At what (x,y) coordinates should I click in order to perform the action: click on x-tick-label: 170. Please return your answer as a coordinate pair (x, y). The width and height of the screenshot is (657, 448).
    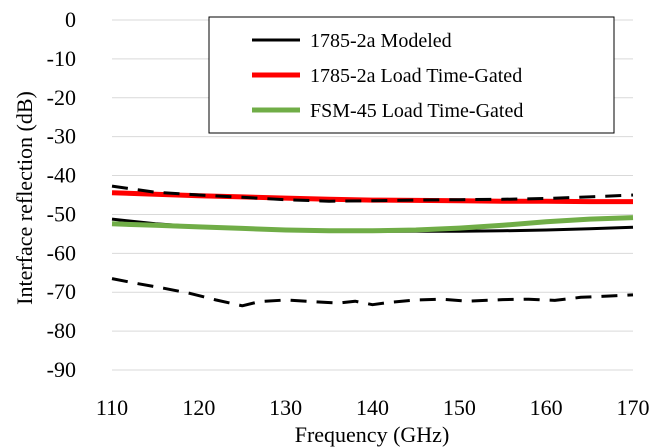
    Looking at the image, I should click on (633, 407).